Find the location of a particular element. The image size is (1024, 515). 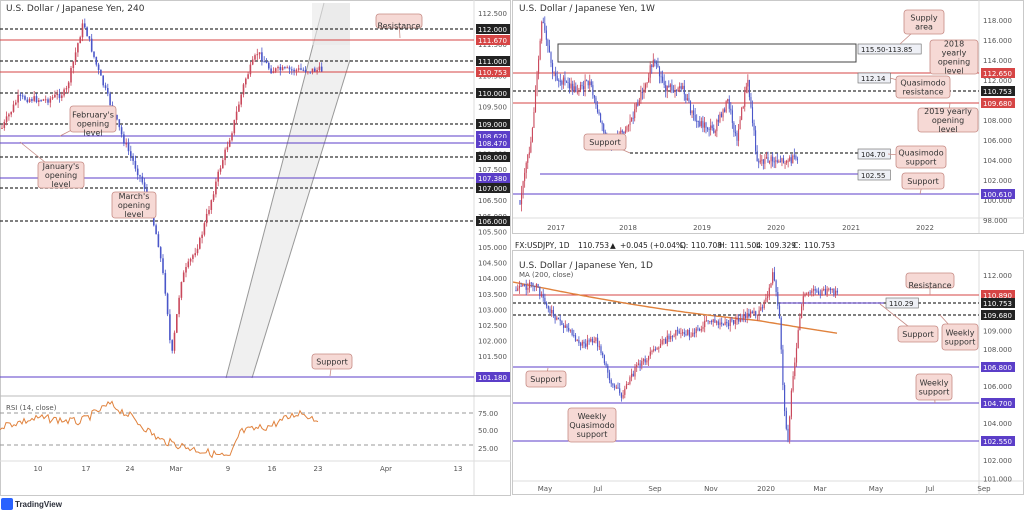

x-tick-label: 24 is located at coordinates (130, 469).